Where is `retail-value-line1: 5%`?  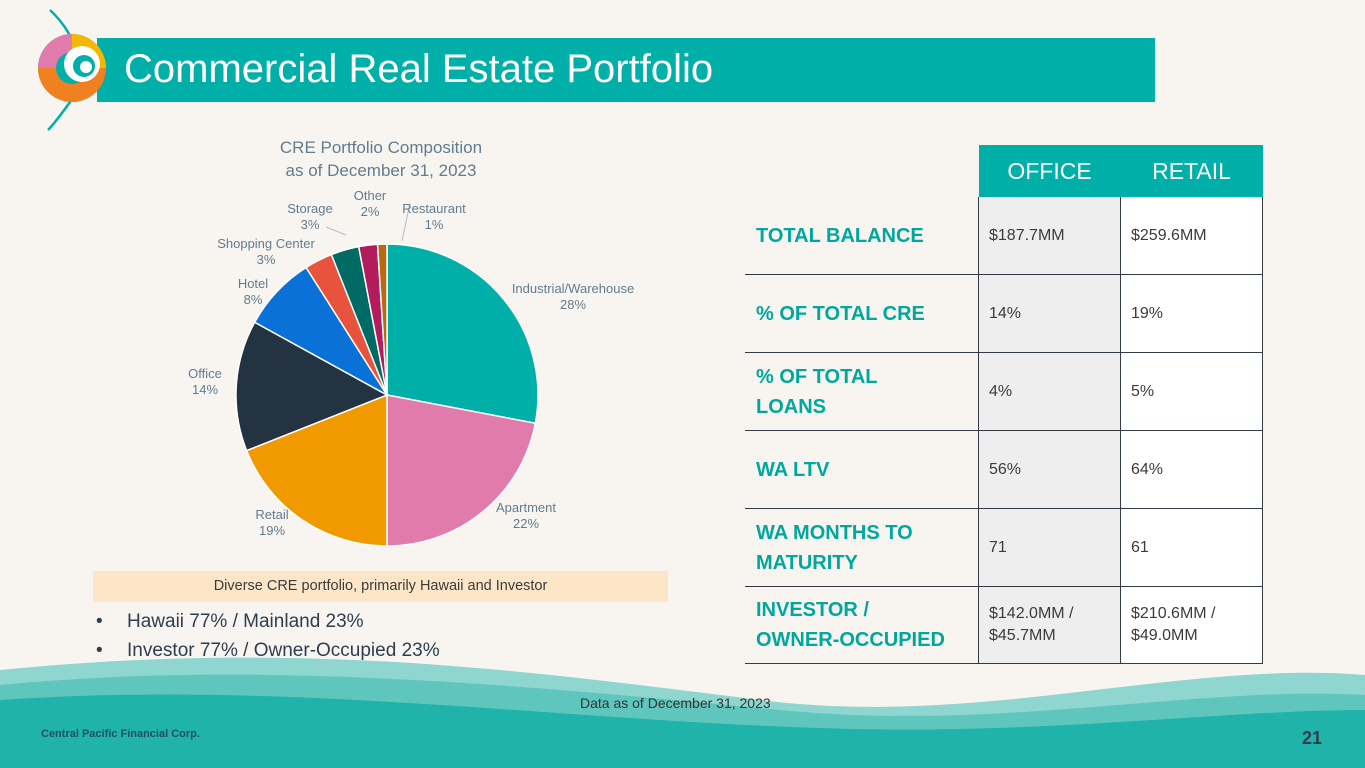
retail-value-line1: 5% is located at coordinates (1143, 391).